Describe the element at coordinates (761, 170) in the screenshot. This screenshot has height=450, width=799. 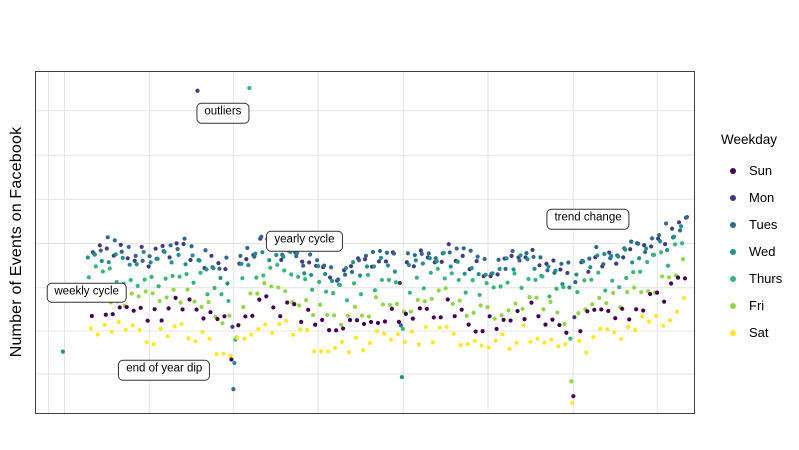
I see `legend-item-label: Sun` at that location.